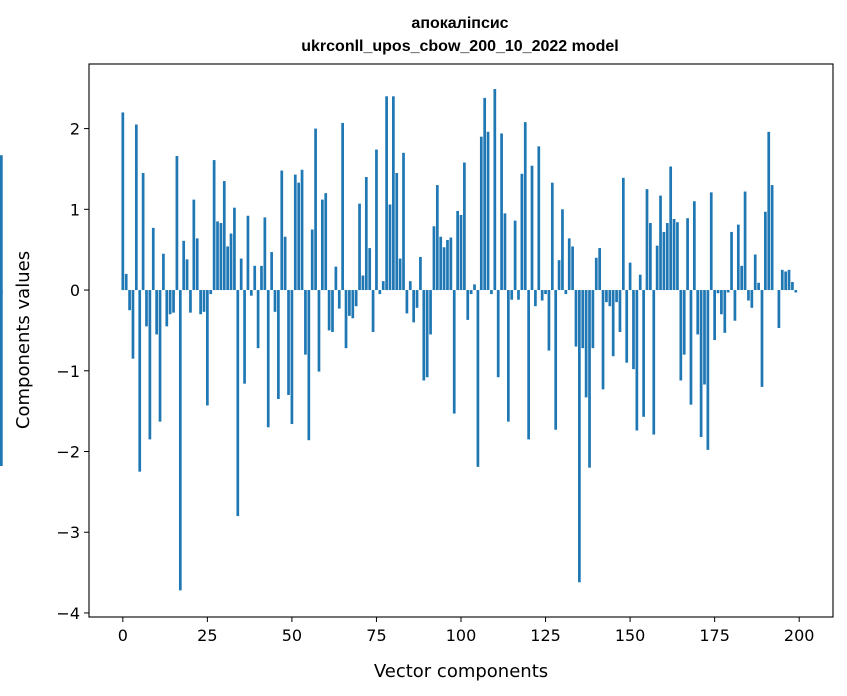 Image resolution: width=847 pixels, height=696 pixels. Describe the element at coordinates (75, 290) in the screenshot. I see `y-tick-label: 0` at that location.